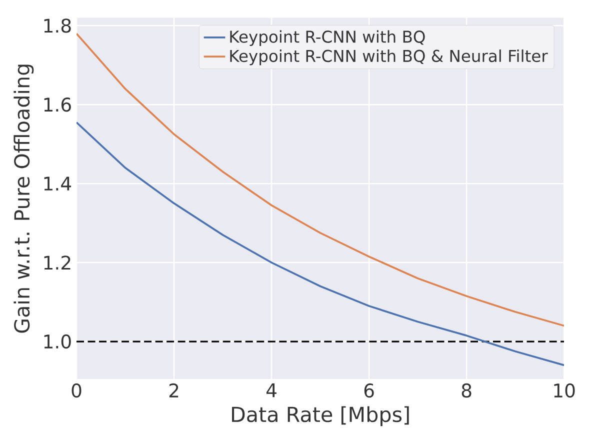 The image size is (605, 434). Describe the element at coordinates (173, 390) in the screenshot. I see `x-tick-label: 2` at that location.